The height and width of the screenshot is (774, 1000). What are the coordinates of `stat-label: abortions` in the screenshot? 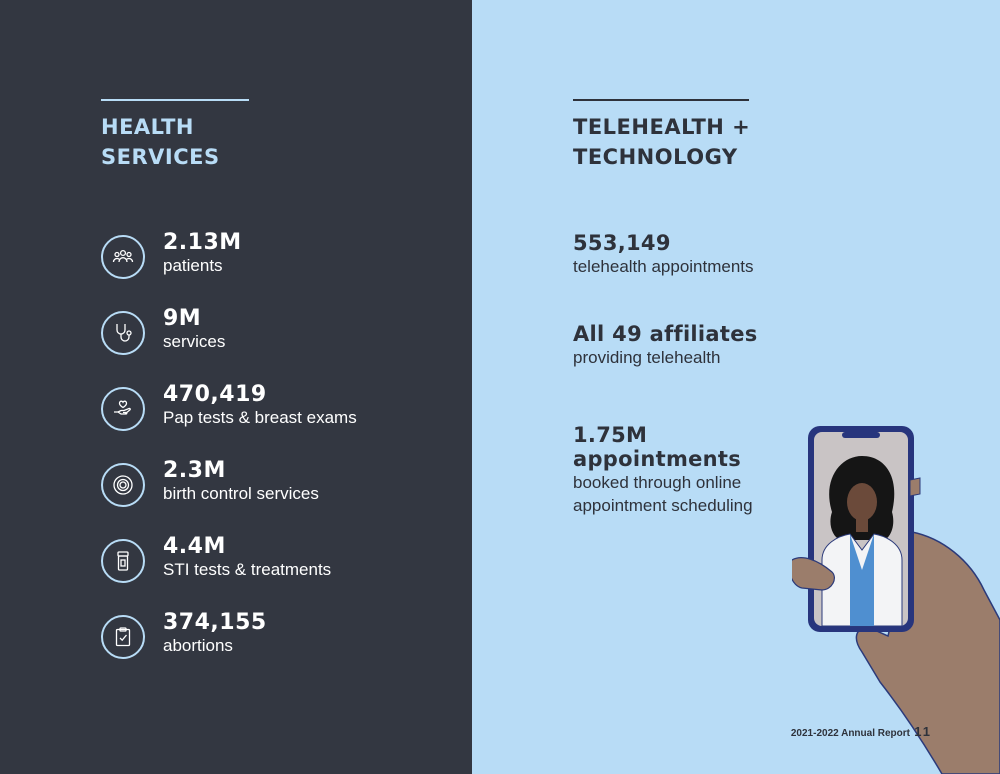 It's located at (198, 645).